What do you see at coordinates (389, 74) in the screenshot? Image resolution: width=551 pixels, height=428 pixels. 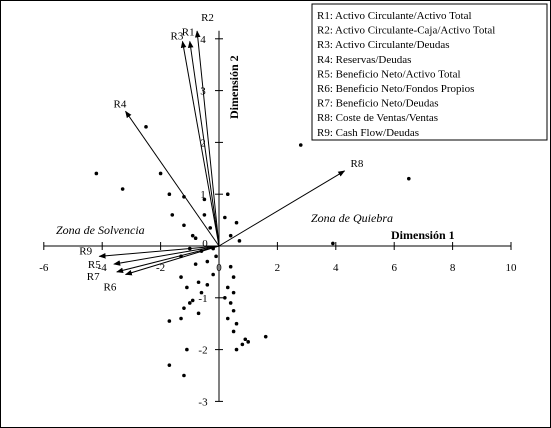 I see `legend-entry: R5: Beneficio Neto/Activo Total` at bounding box center [389, 74].